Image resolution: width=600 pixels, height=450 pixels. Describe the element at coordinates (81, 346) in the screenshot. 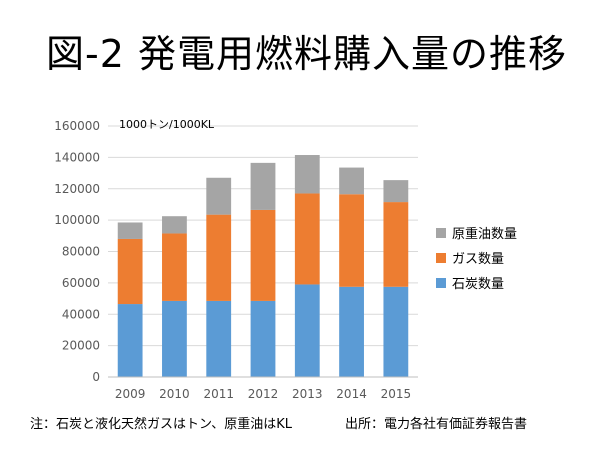

I see `y-tick-label: 20000` at that location.